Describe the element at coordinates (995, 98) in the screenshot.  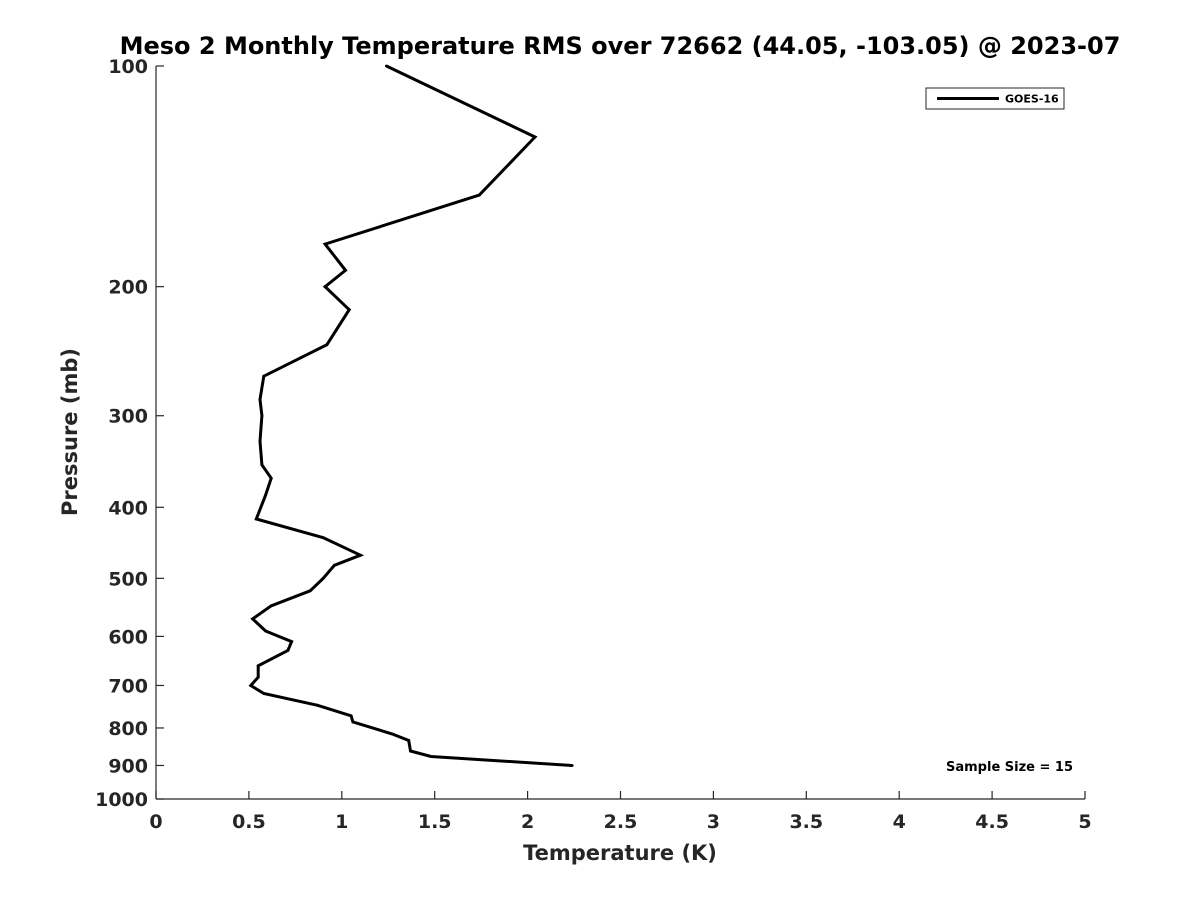
I see `legend: GOES-16` at that location.